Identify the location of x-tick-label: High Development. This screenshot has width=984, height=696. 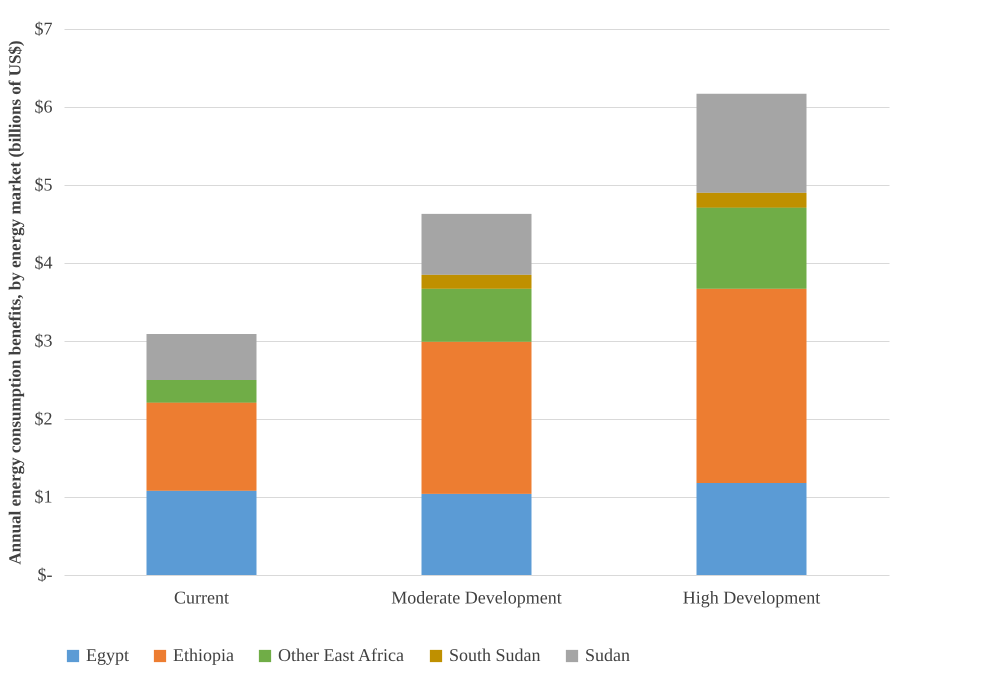
(751, 598).